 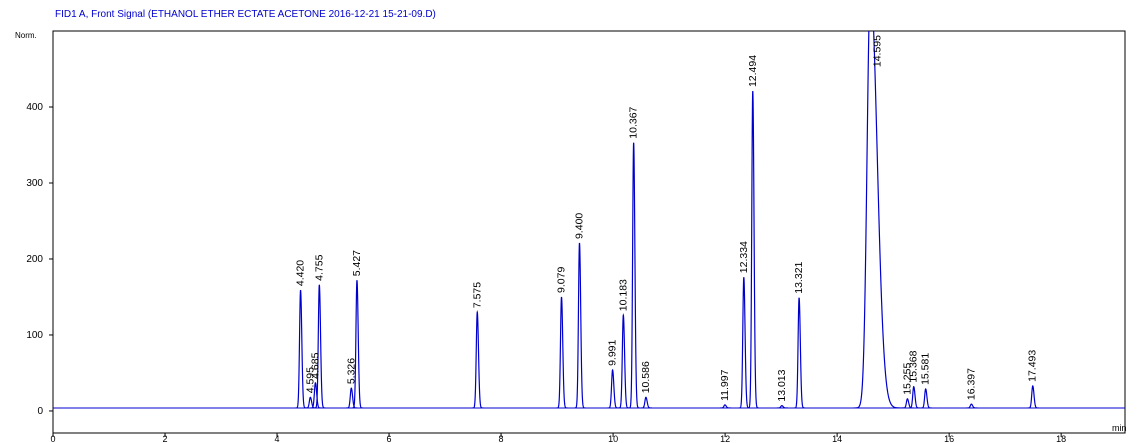 I want to click on peak-label: 14.595, so click(x=877, y=51).